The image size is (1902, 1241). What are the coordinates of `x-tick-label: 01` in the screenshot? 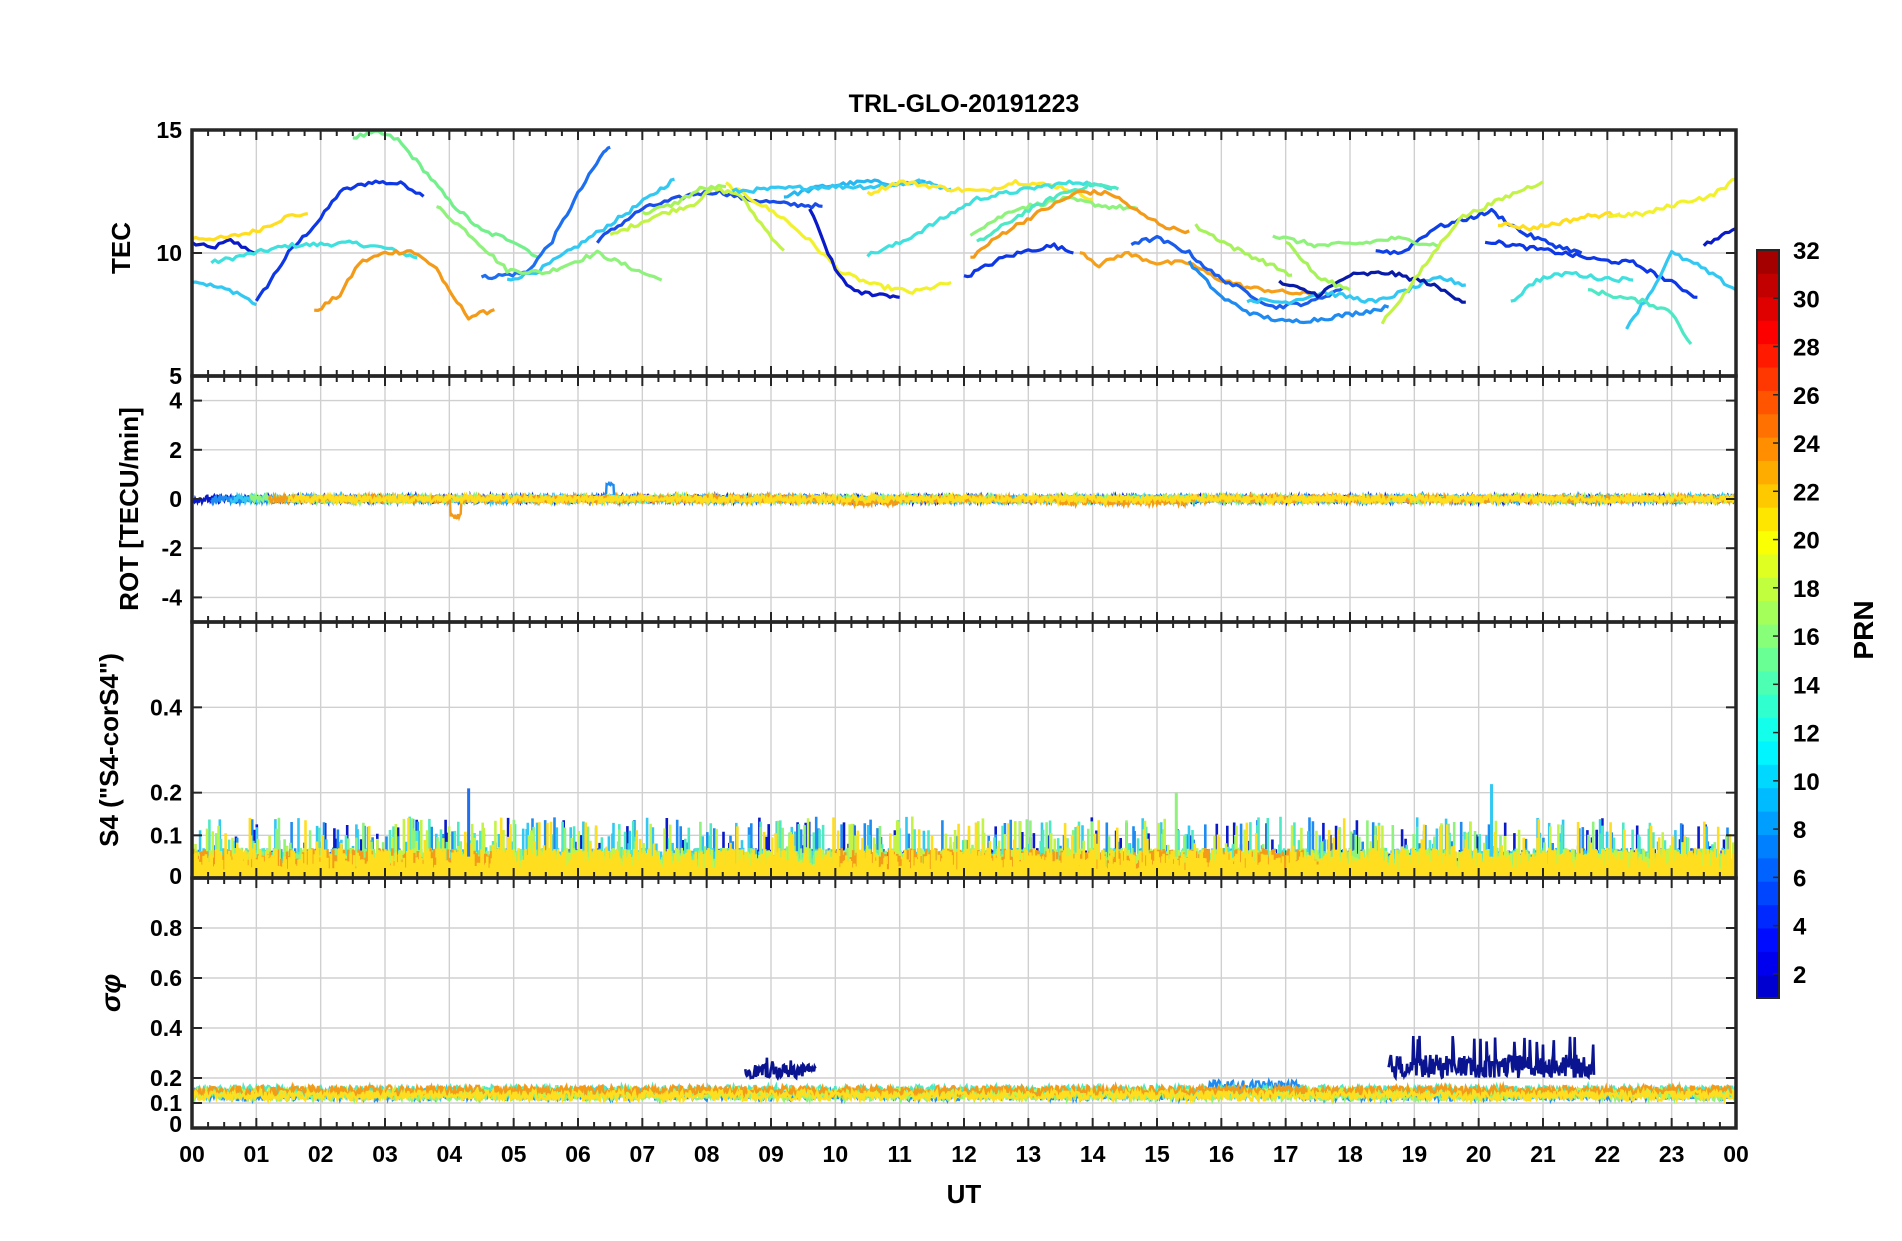 It's located at (257, 1154).